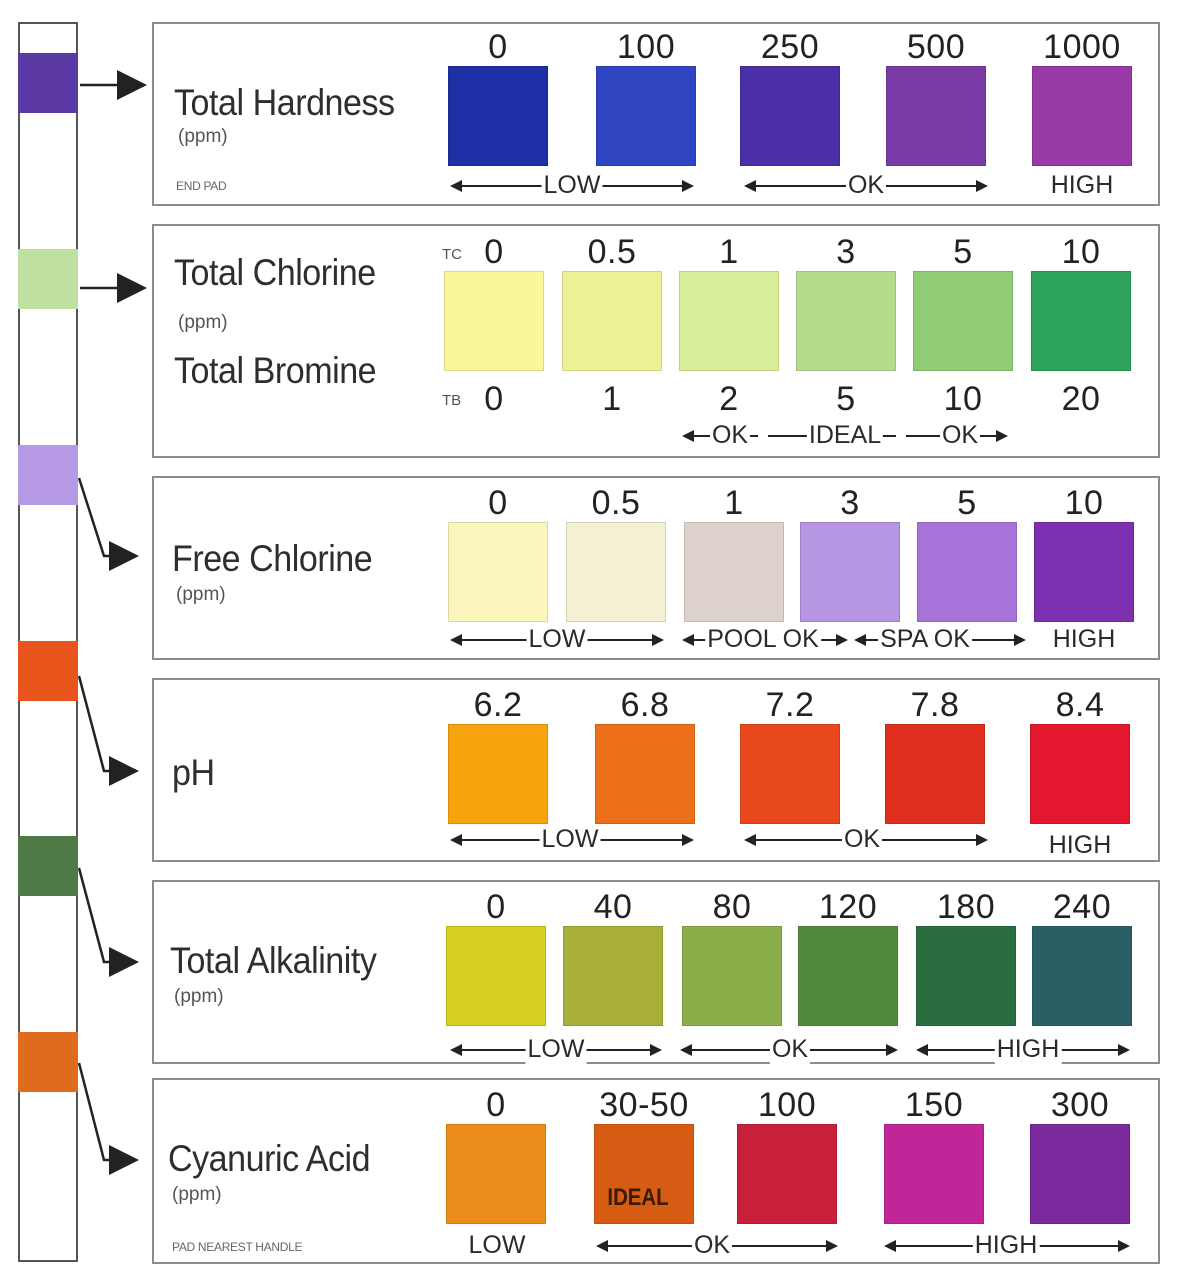 The width and height of the screenshot is (1185, 1280). Describe the element at coordinates (734, 503) in the screenshot. I see `swatch-value: 1` at that location.